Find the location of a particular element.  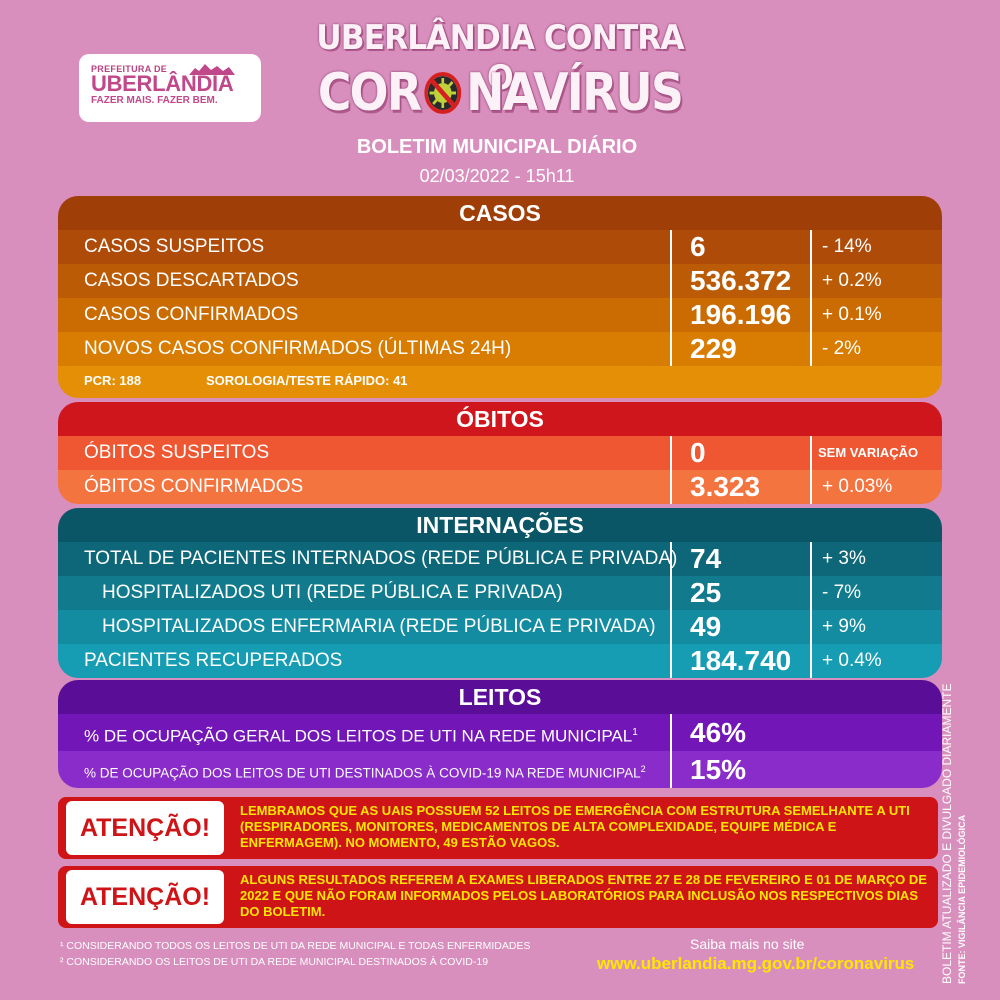

logo-line-1: PREFEITURA DE is located at coordinates (129, 69).